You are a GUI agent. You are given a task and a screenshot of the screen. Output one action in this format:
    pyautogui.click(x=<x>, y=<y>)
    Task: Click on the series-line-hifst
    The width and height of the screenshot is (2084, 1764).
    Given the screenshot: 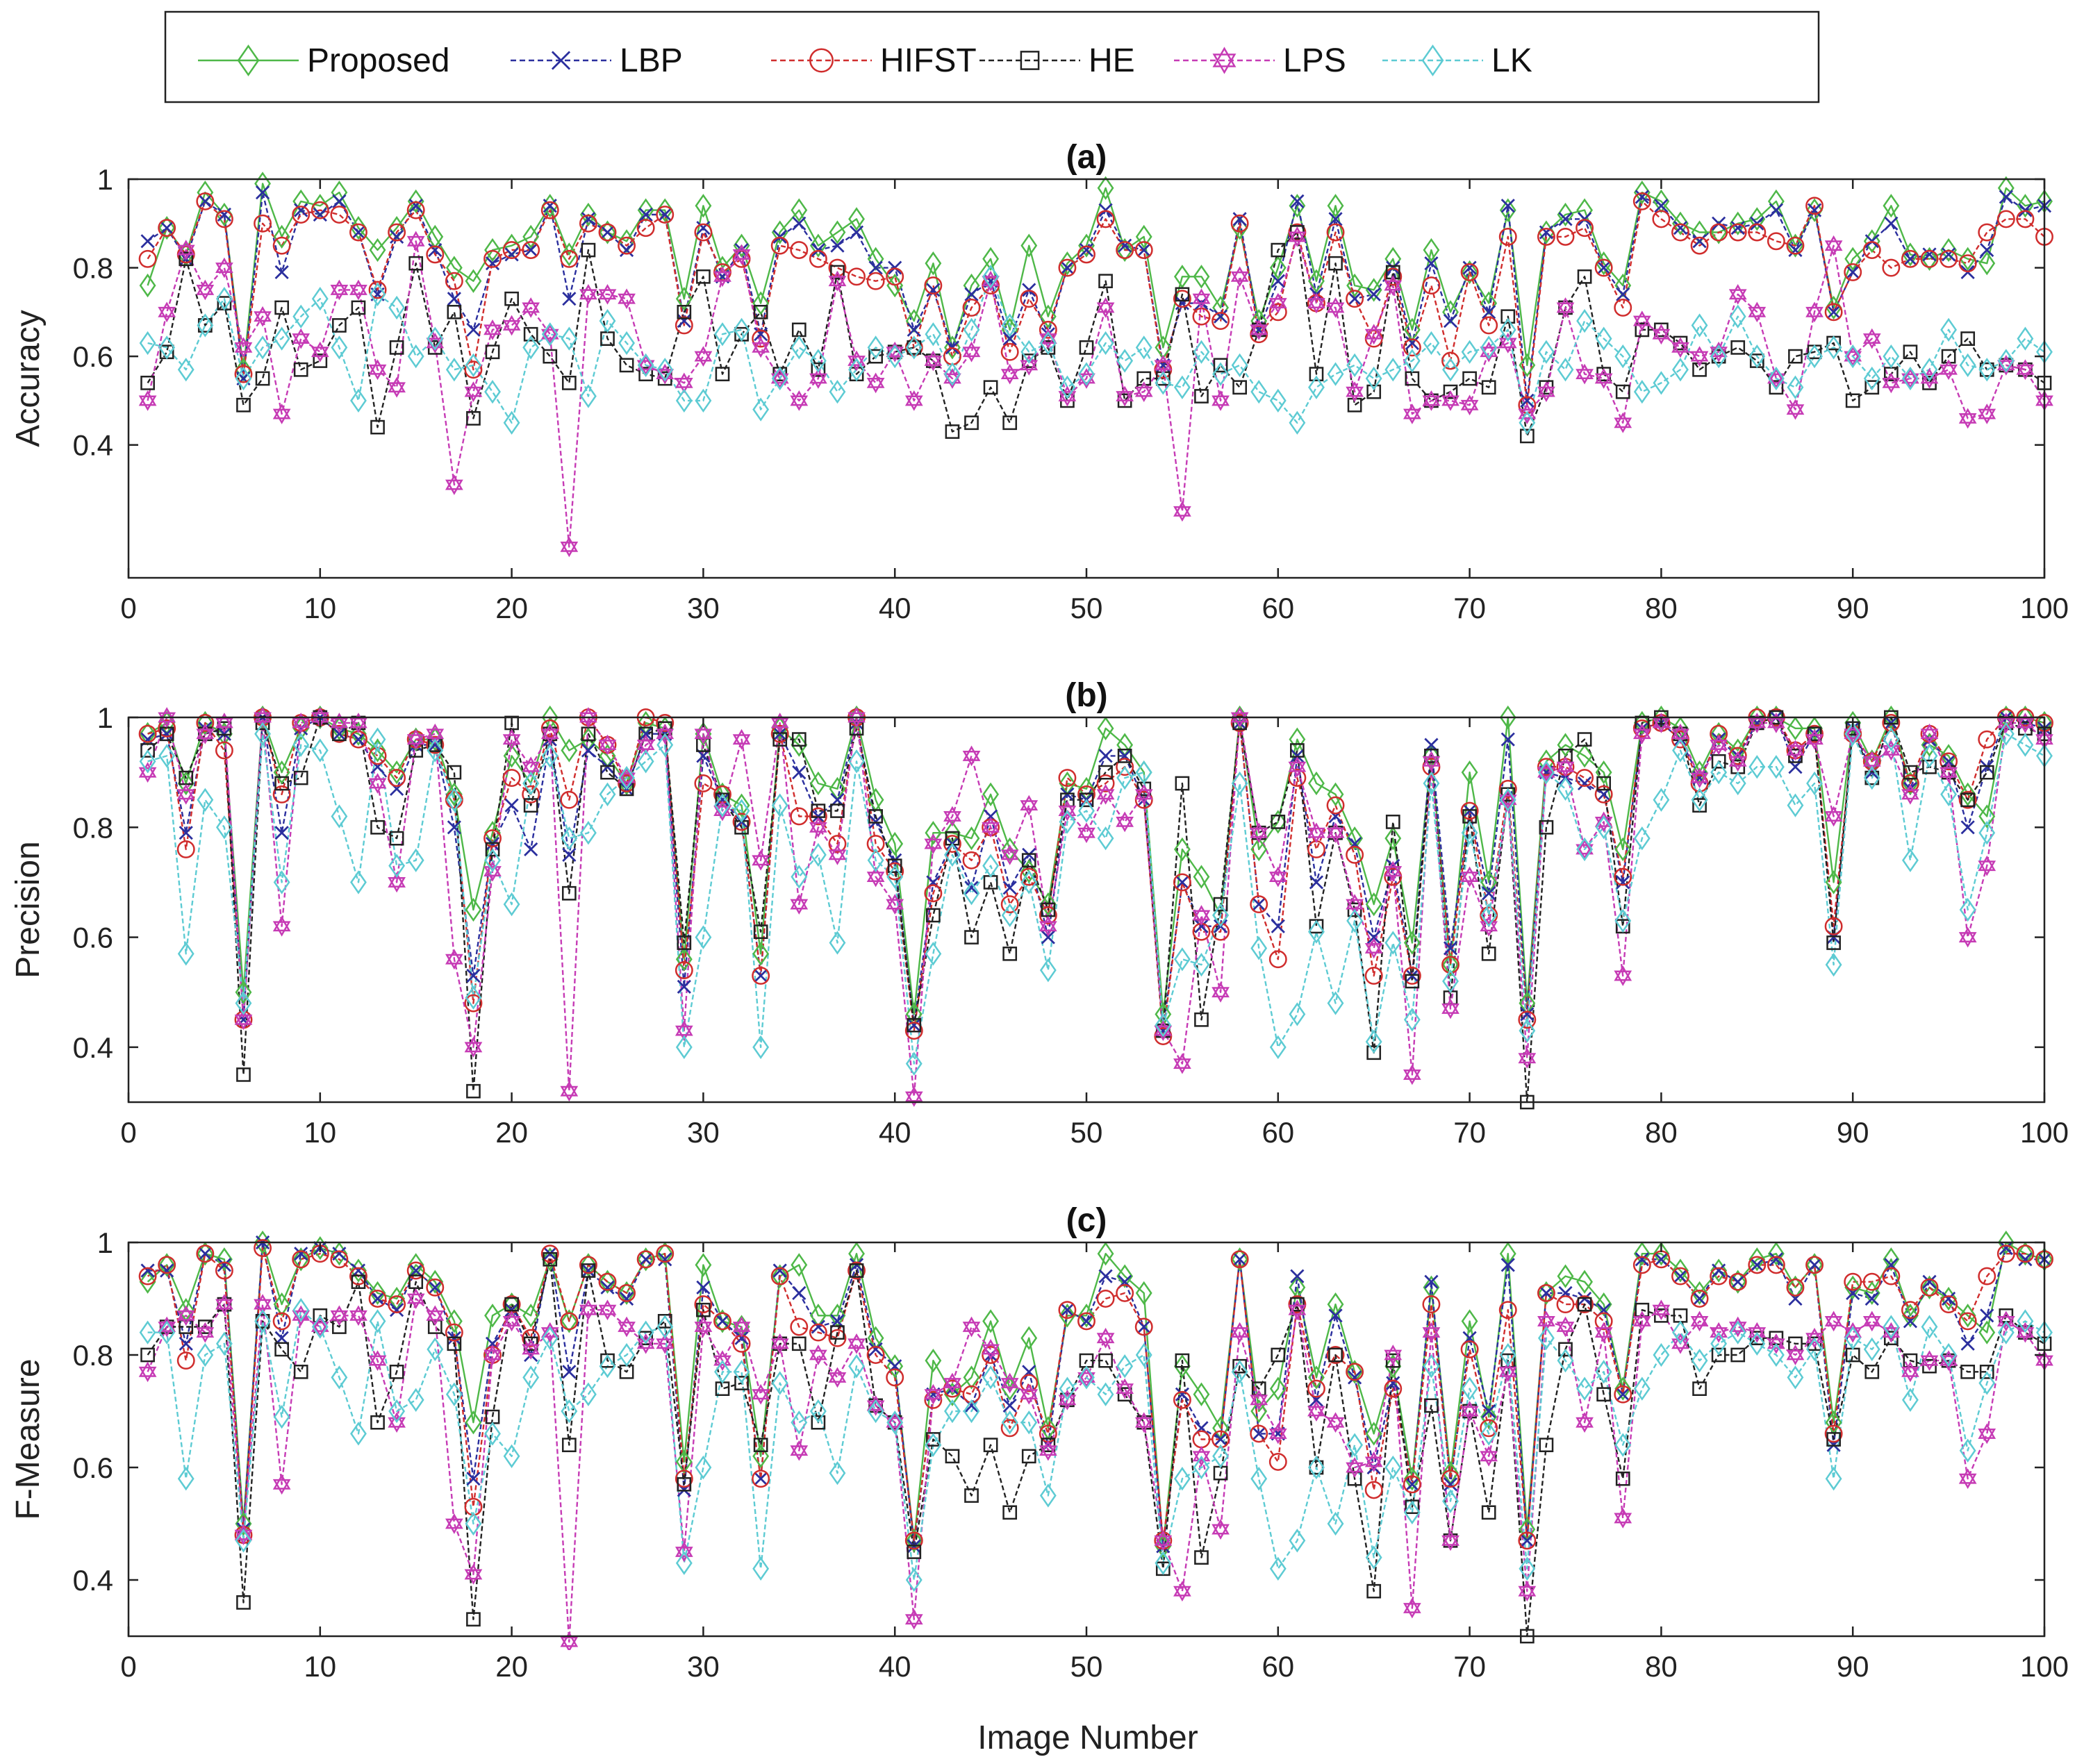 What is the action you would take?
    pyautogui.click(x=1096, y=303)
    